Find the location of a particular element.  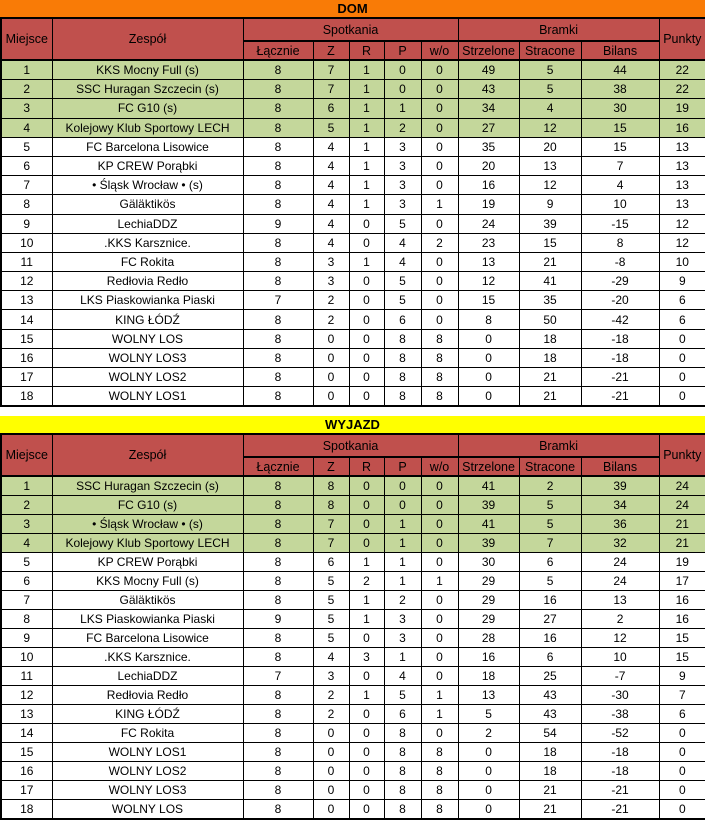

table-row: 13 KING ŁÓDŹ 8 2 0 6 1 5 43 -38 6 is located at coordinates (352, 714).